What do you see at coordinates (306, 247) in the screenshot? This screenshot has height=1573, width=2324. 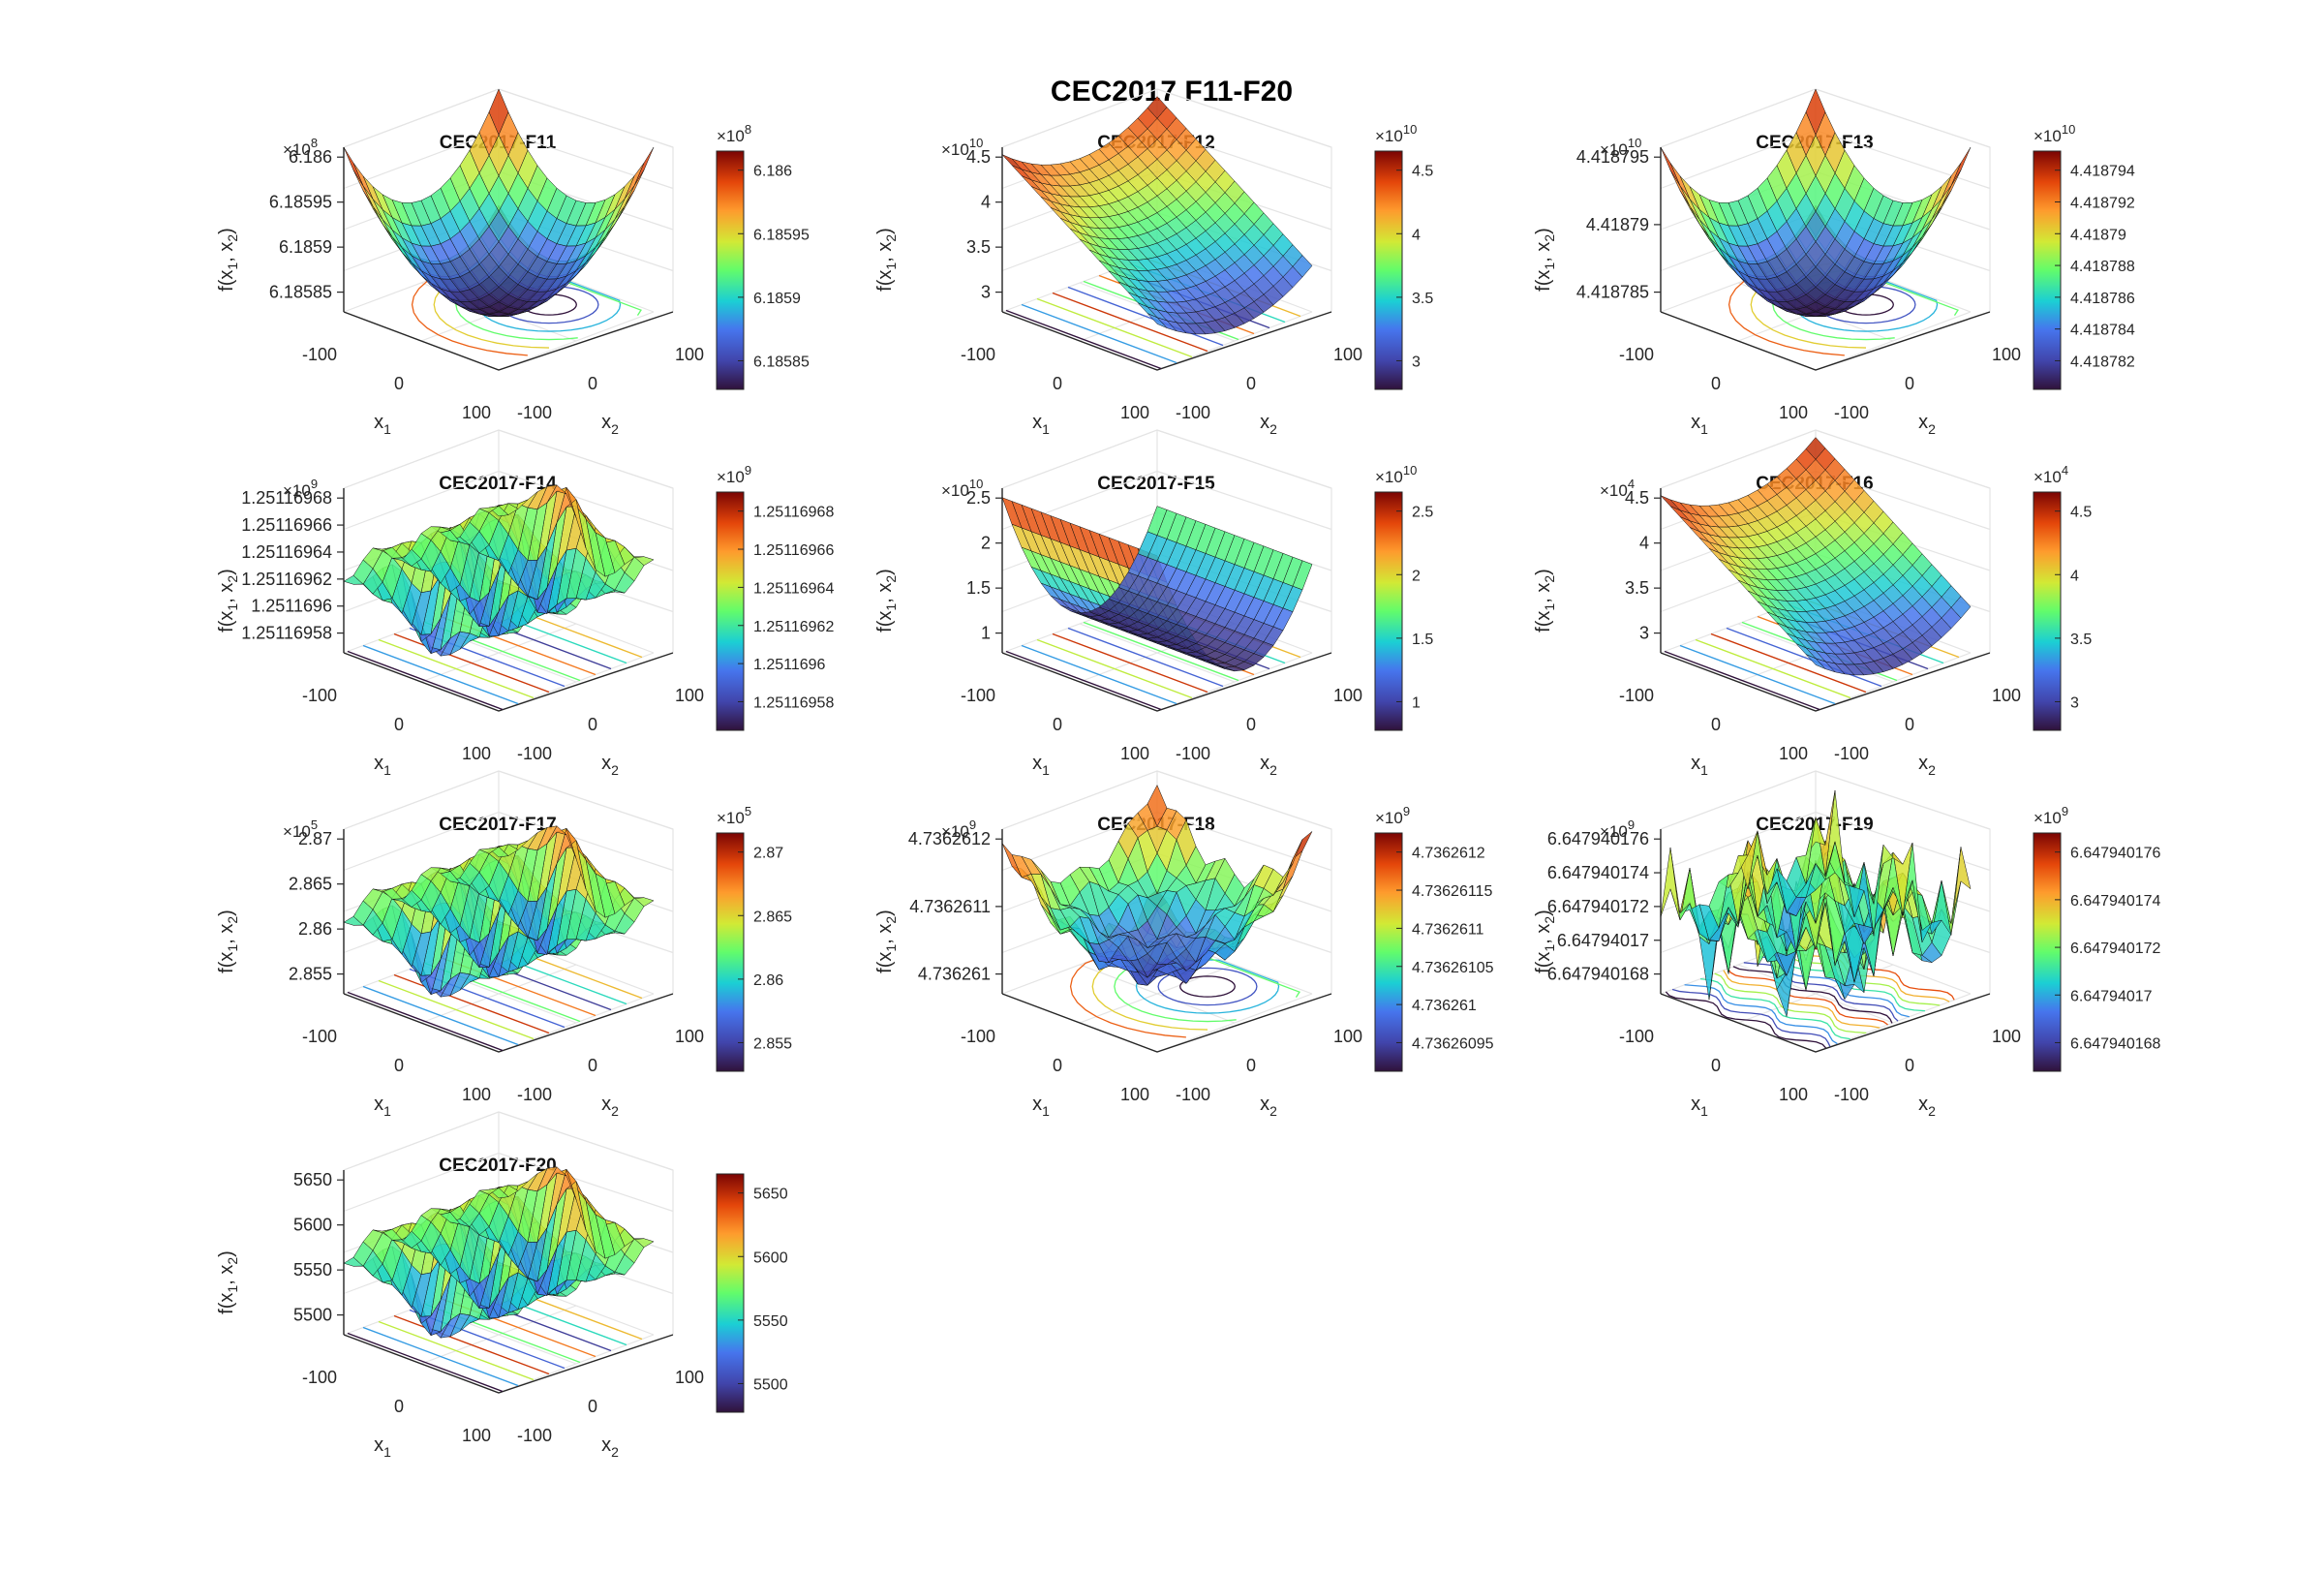 I see `z-tick-label: 6.1859` at bounding box center [306, 247].